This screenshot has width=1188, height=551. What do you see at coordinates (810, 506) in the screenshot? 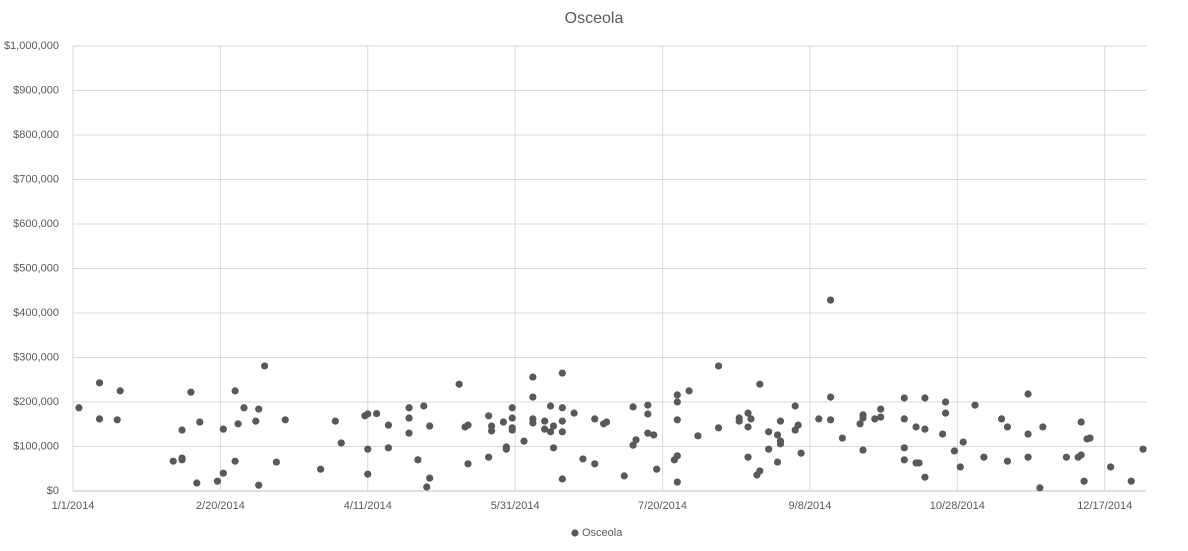
I see `x-tick-label: 9/8/2014` at bounding box center [810, 506].